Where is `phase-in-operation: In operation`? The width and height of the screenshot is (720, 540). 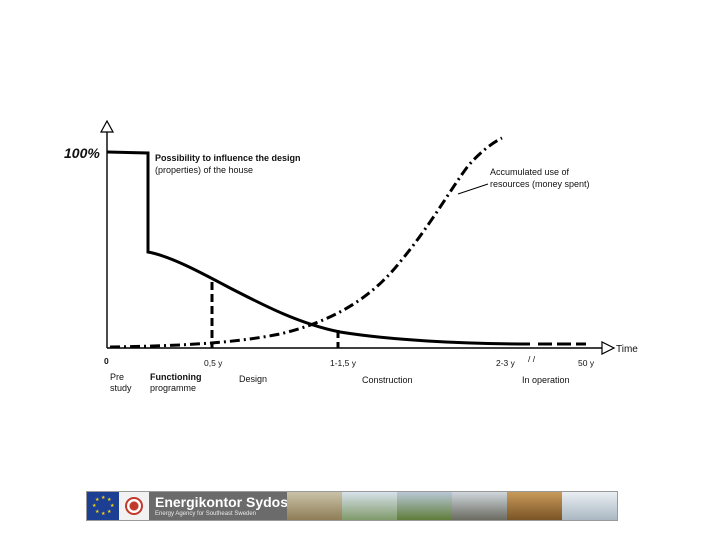
phase-in-operation: In operation is located at coordinates (546, 380).